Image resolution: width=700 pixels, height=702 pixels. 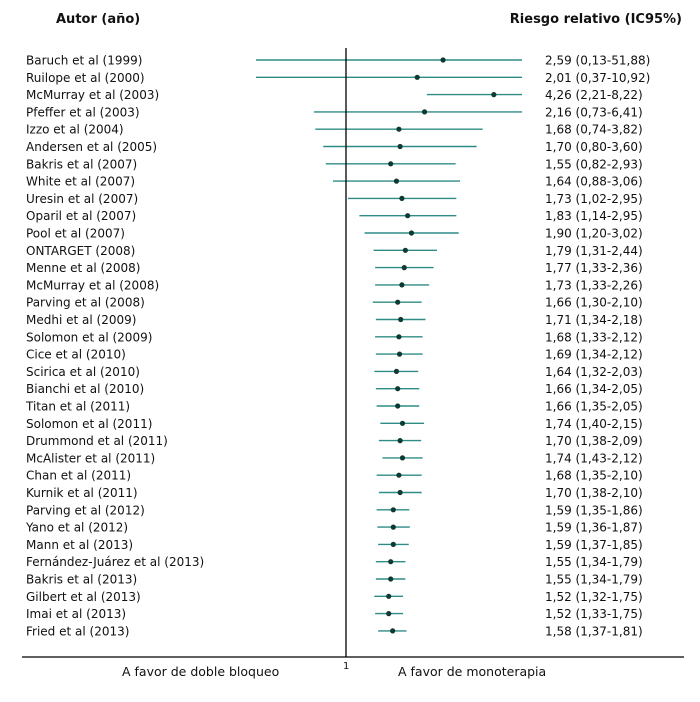 I want to click on study-label: Parving et al (2012), so click(x=85, y=510).